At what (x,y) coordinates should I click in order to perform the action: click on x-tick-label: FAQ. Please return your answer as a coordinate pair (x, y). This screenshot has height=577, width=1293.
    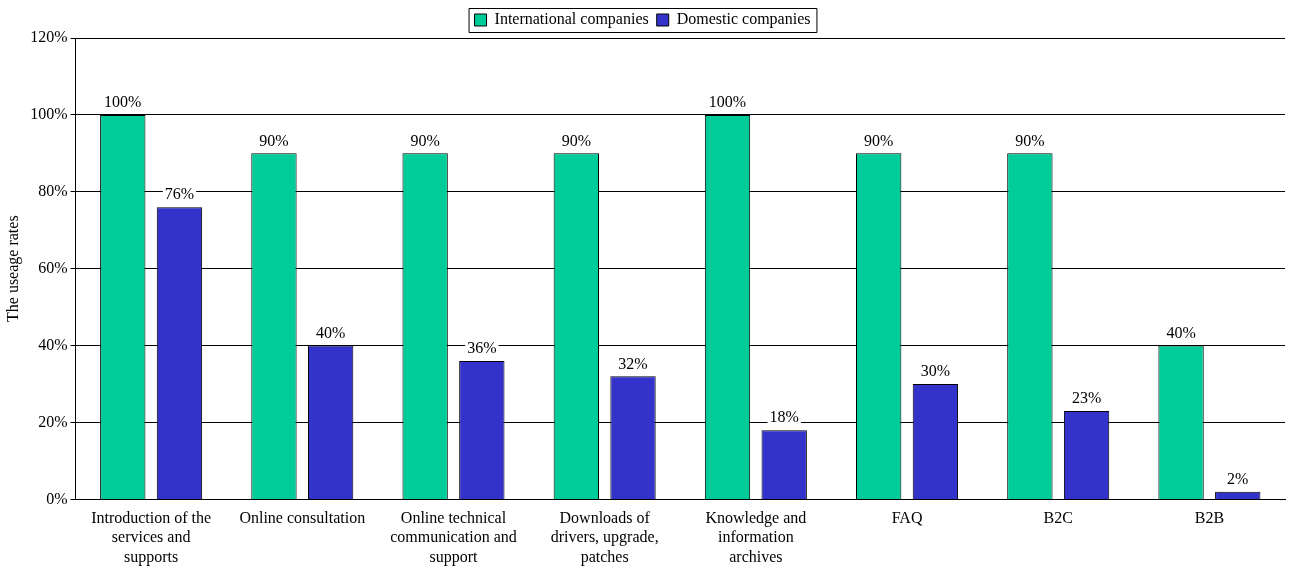
    Looking at the image, I should click on (907, 518).